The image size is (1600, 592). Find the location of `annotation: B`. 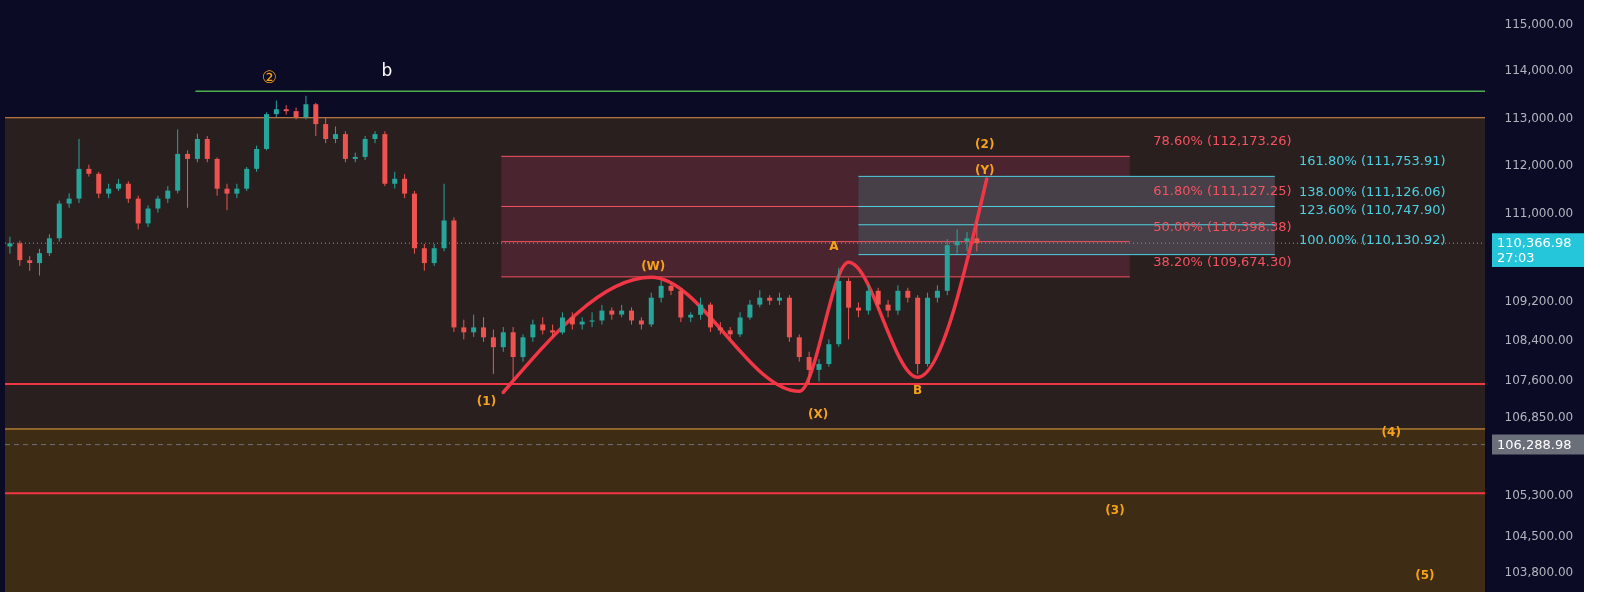

annotation: B is located at coordinates (918, 390).